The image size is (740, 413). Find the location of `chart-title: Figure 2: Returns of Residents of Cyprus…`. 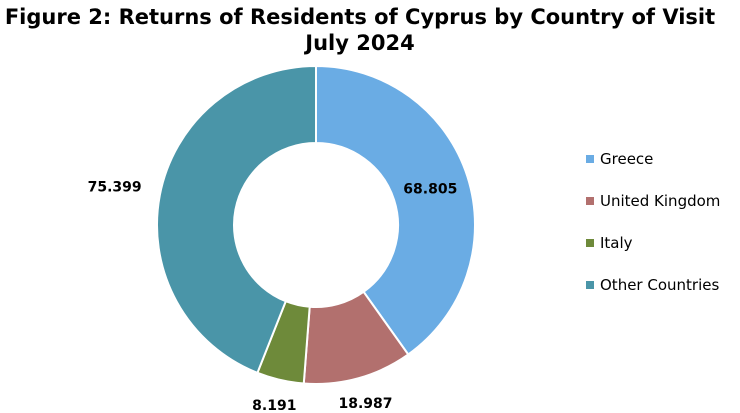

chart-title: Figure 2: Returns of Residents of Cyprus… is located at coordinates (360, 30).